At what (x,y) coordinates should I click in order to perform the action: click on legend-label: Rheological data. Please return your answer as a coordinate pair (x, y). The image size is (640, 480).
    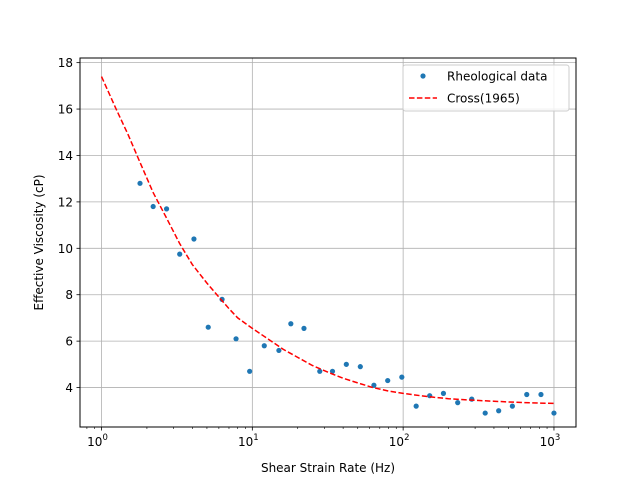
    Looking at the image, I should click on (497, 77).